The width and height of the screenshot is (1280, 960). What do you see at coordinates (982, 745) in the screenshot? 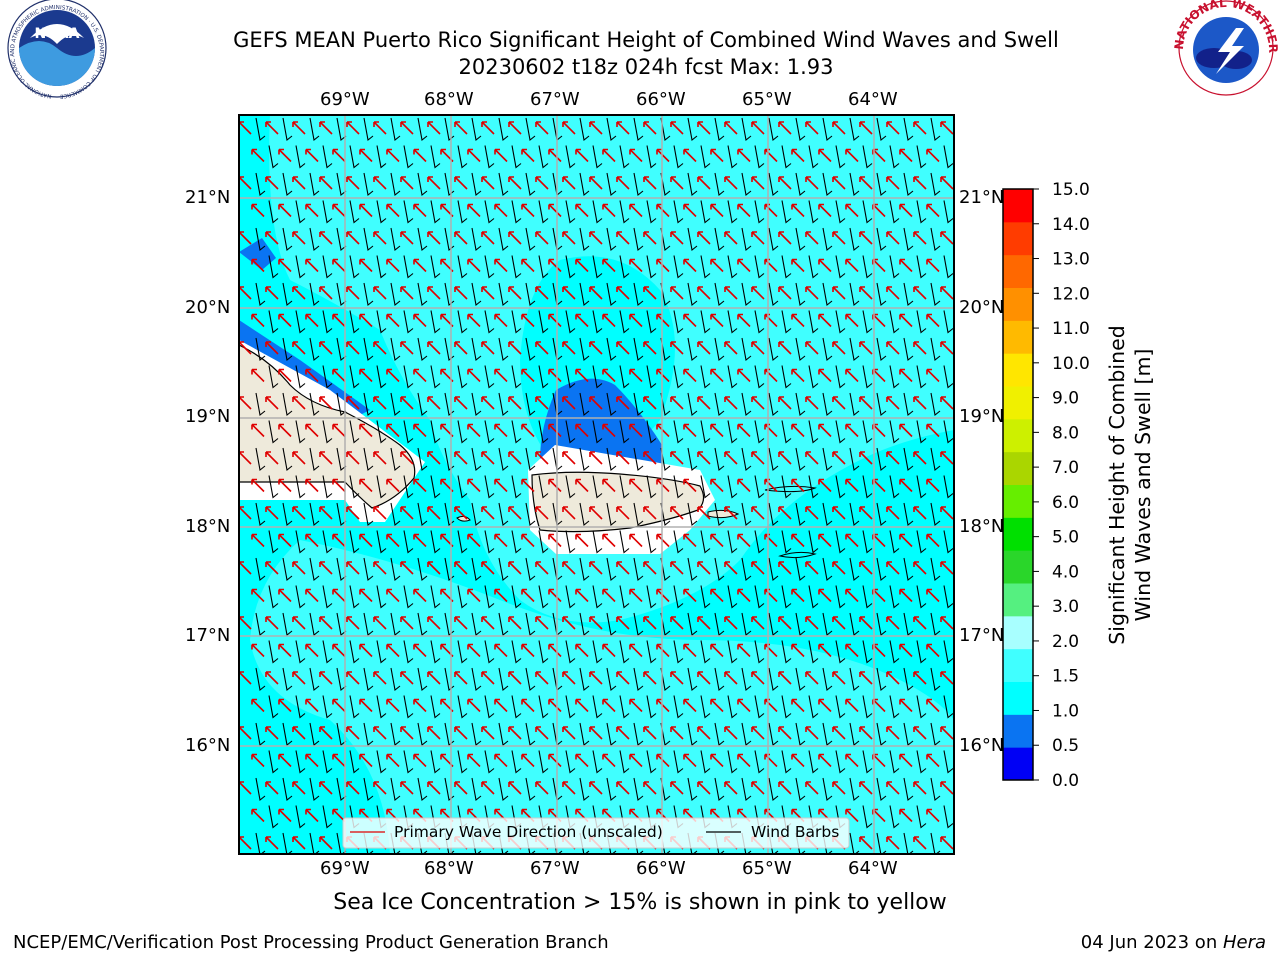
I see `lat-label-right: 16°N` at bounding box center [982, 745].